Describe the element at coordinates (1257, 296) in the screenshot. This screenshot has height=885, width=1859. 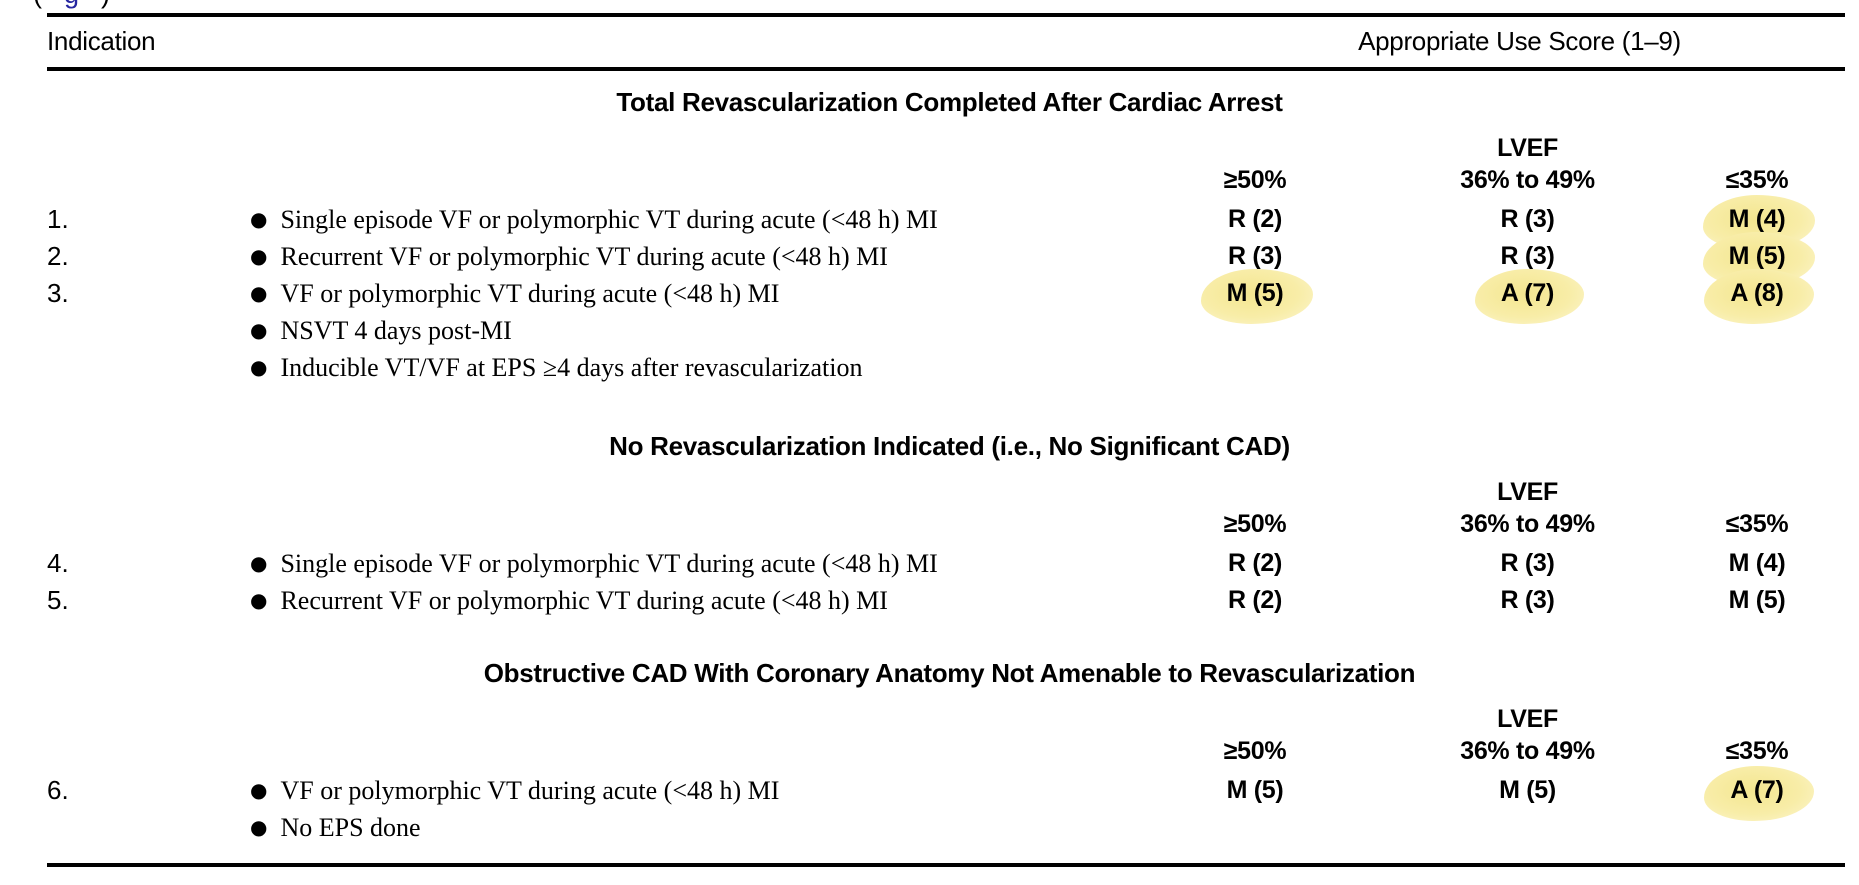
I see `score-value-highlighted: M (5)` at that location.